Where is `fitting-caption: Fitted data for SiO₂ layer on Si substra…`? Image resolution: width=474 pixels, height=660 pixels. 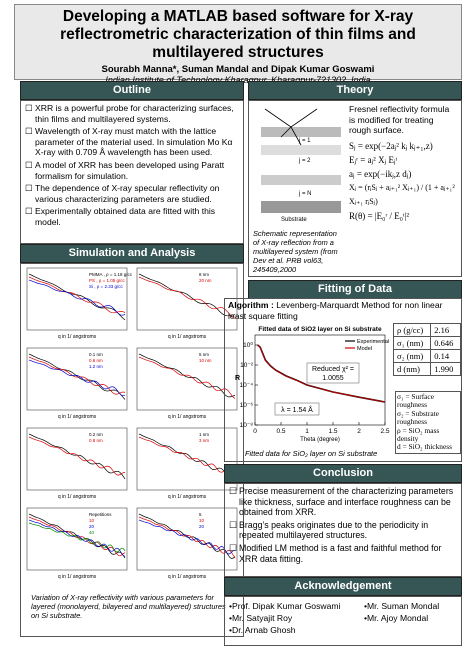 fitting-caption: Fitted data for SiO₂ layer on Si substra… is located at coordinates (311, 453).